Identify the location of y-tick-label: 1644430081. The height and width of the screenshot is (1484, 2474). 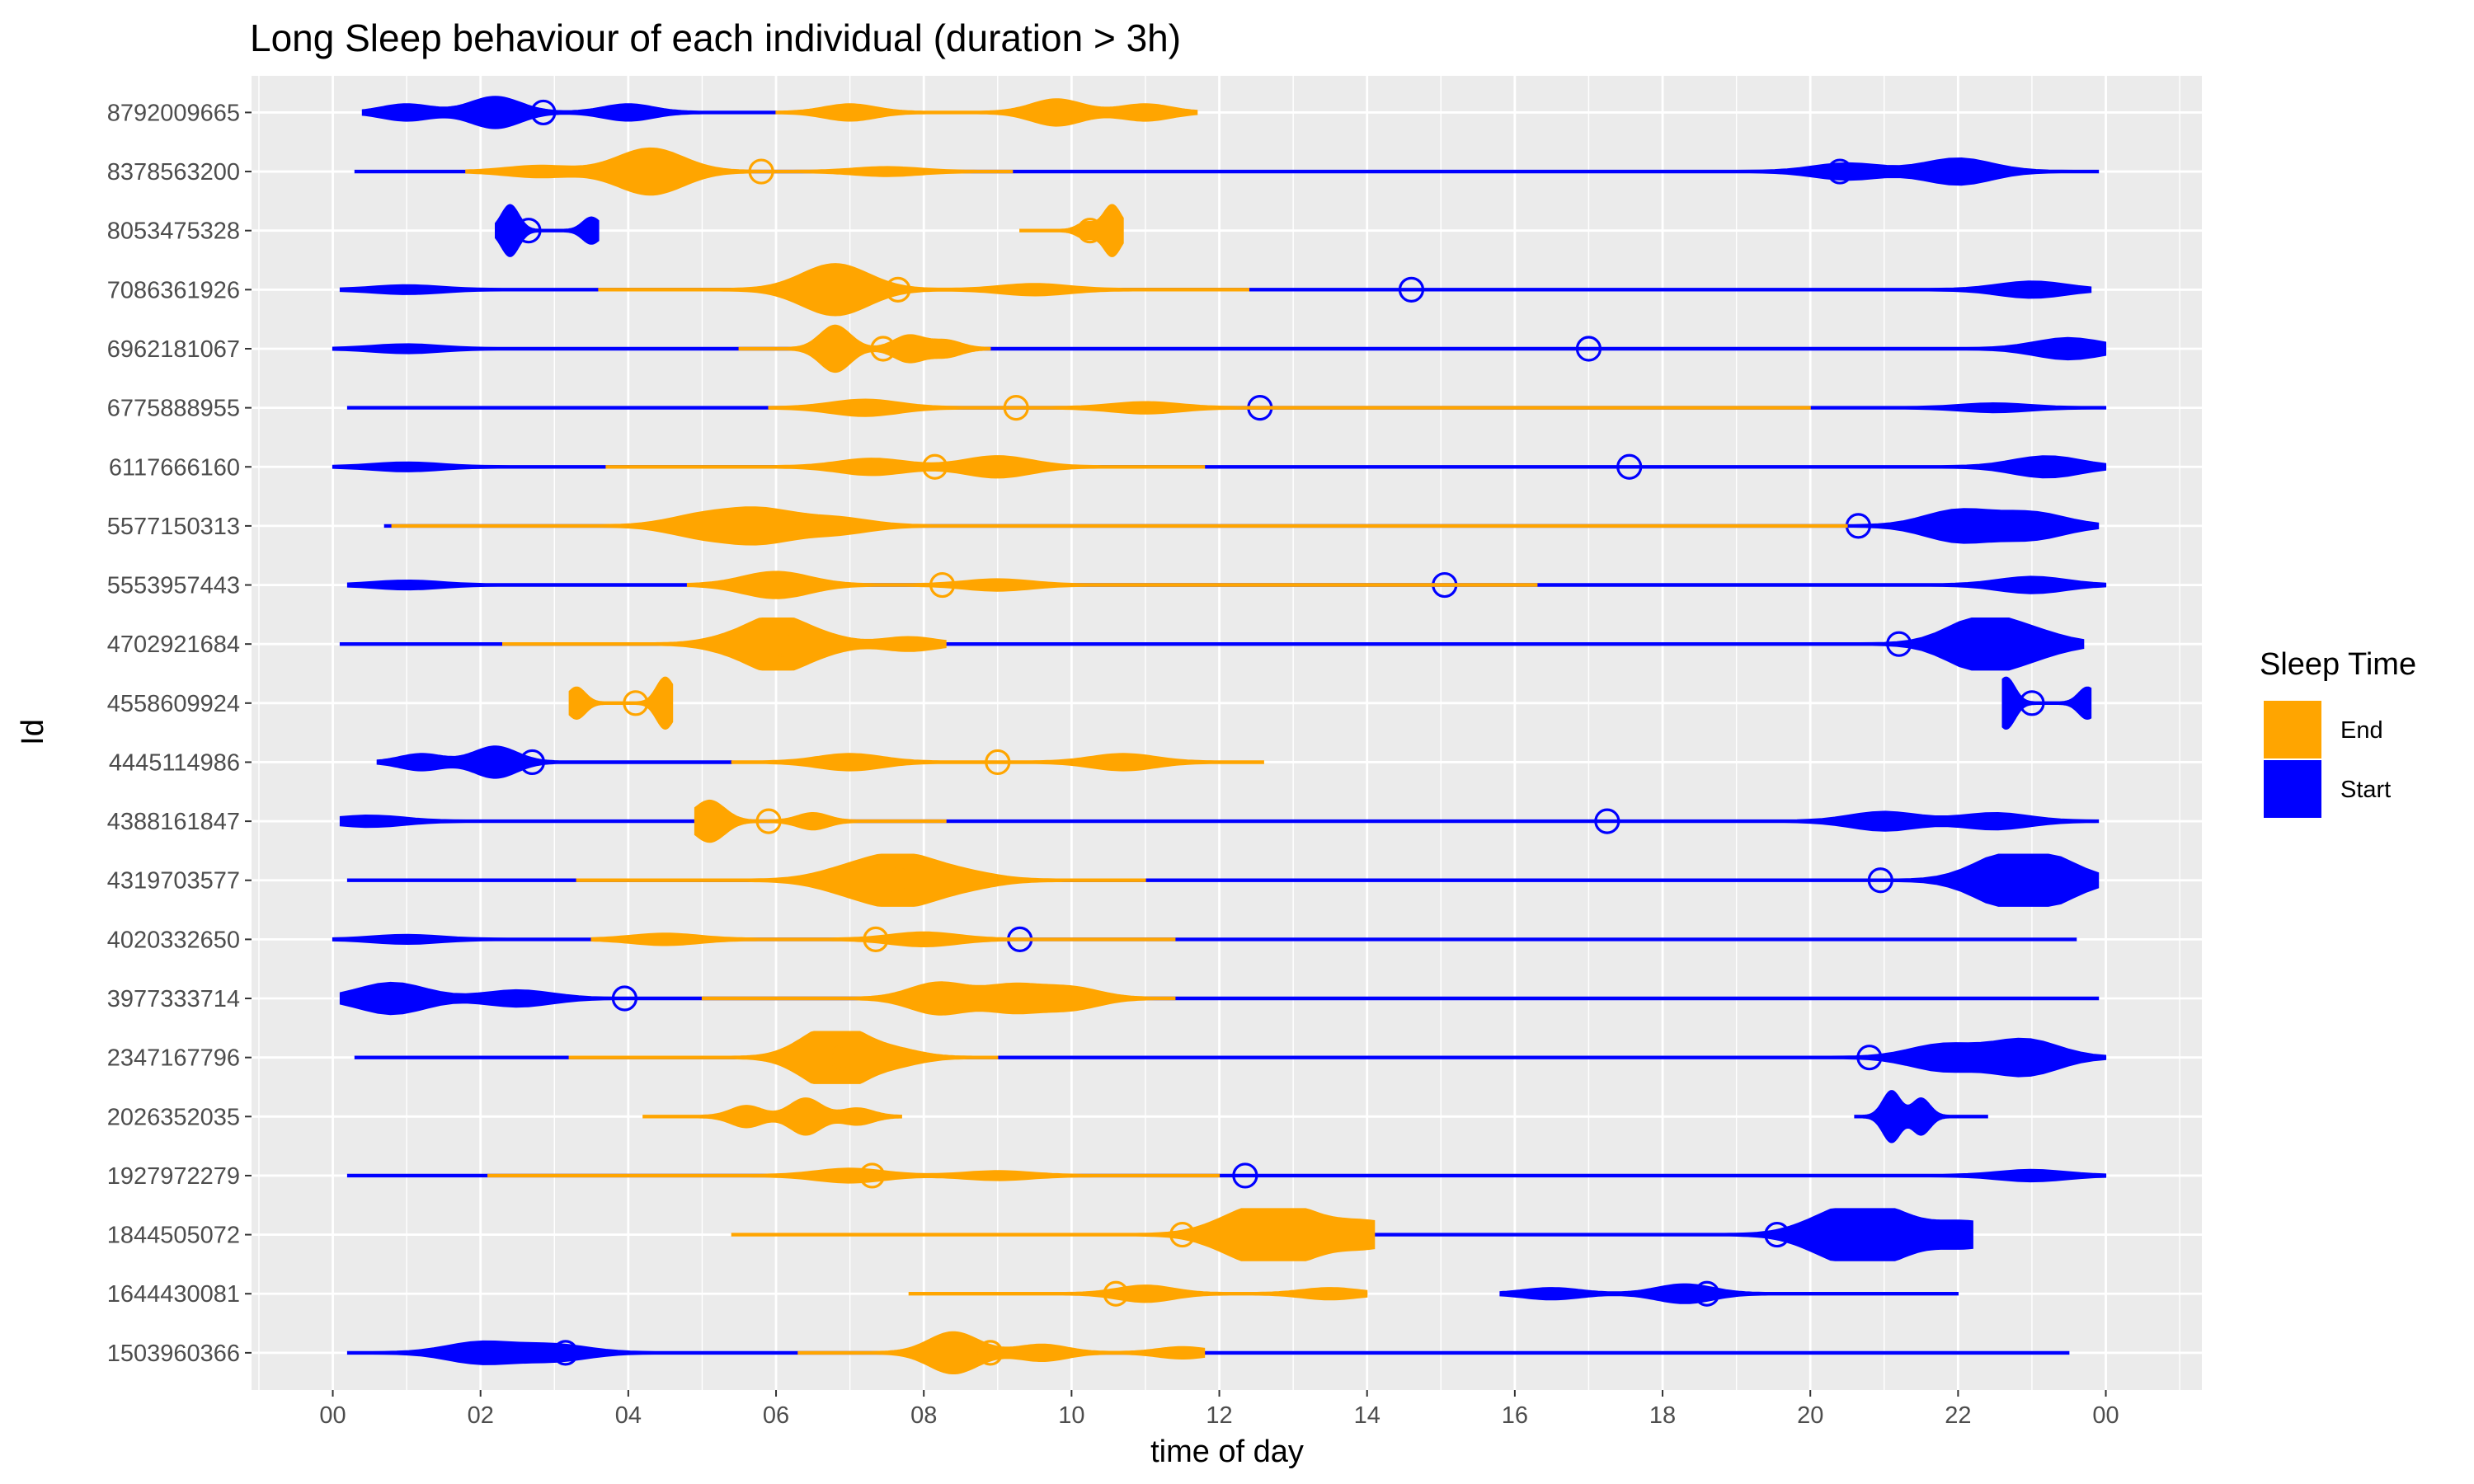
(173, 1294).